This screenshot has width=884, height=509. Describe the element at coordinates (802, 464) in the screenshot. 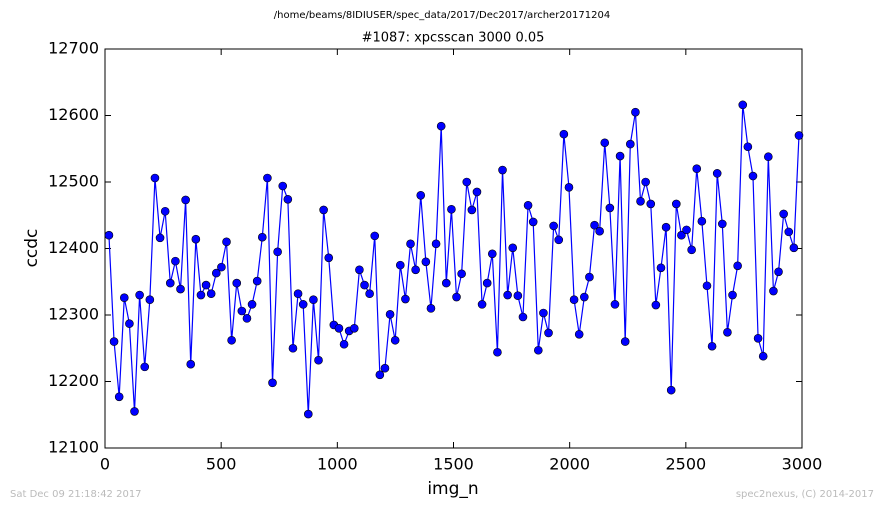

I see `x-tick-label: 3000` at that location.